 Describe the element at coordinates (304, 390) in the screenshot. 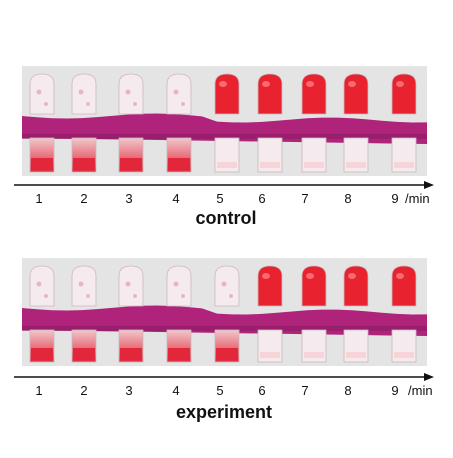

I see `experiment-tick-7: 7` at that location.